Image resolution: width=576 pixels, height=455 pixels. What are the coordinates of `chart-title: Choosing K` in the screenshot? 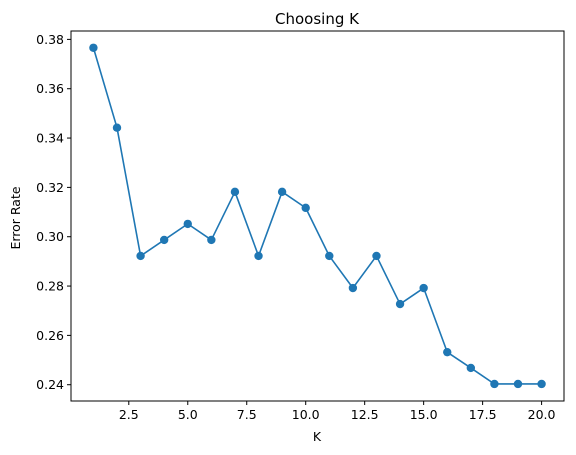 It's located at (317, 19).